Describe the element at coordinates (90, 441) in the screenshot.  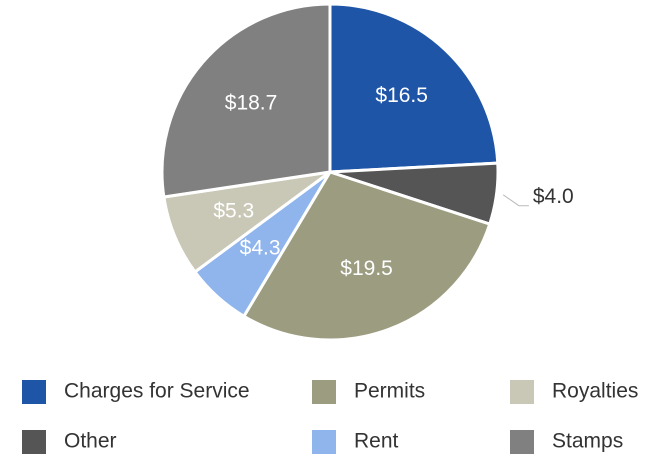
I see `legend-label: Other` at that location.